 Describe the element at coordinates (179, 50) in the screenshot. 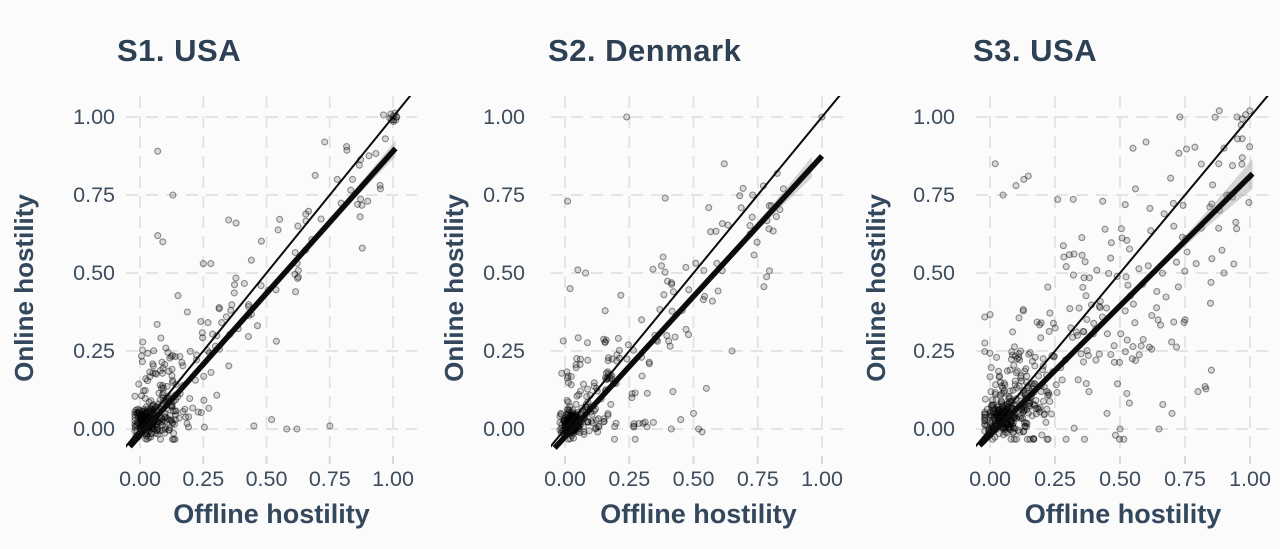

I see `panel-title-s1: S1. USA` at that location.